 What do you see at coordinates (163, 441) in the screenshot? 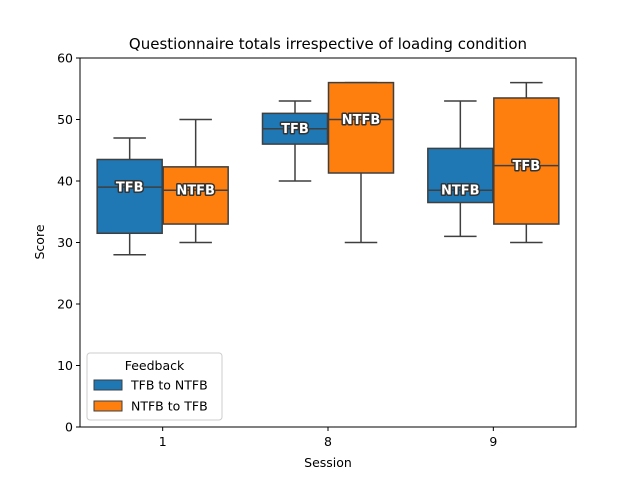
I see `x-tick-label: 1` at bounding box center [163, 441].